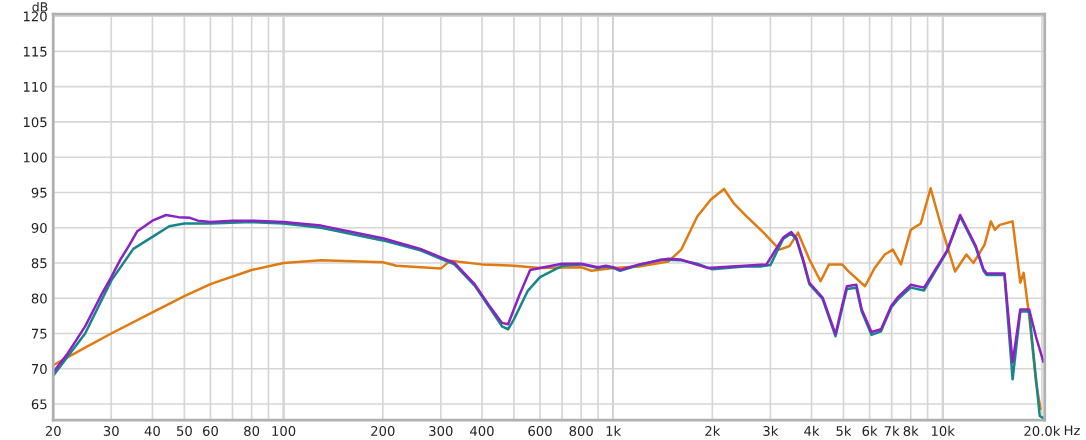 The height and width of the screenshot is (440, 1086). Describe the element at coordinates (35, 86) in the screenshot. I see `y-tick-label: 110` at that location.